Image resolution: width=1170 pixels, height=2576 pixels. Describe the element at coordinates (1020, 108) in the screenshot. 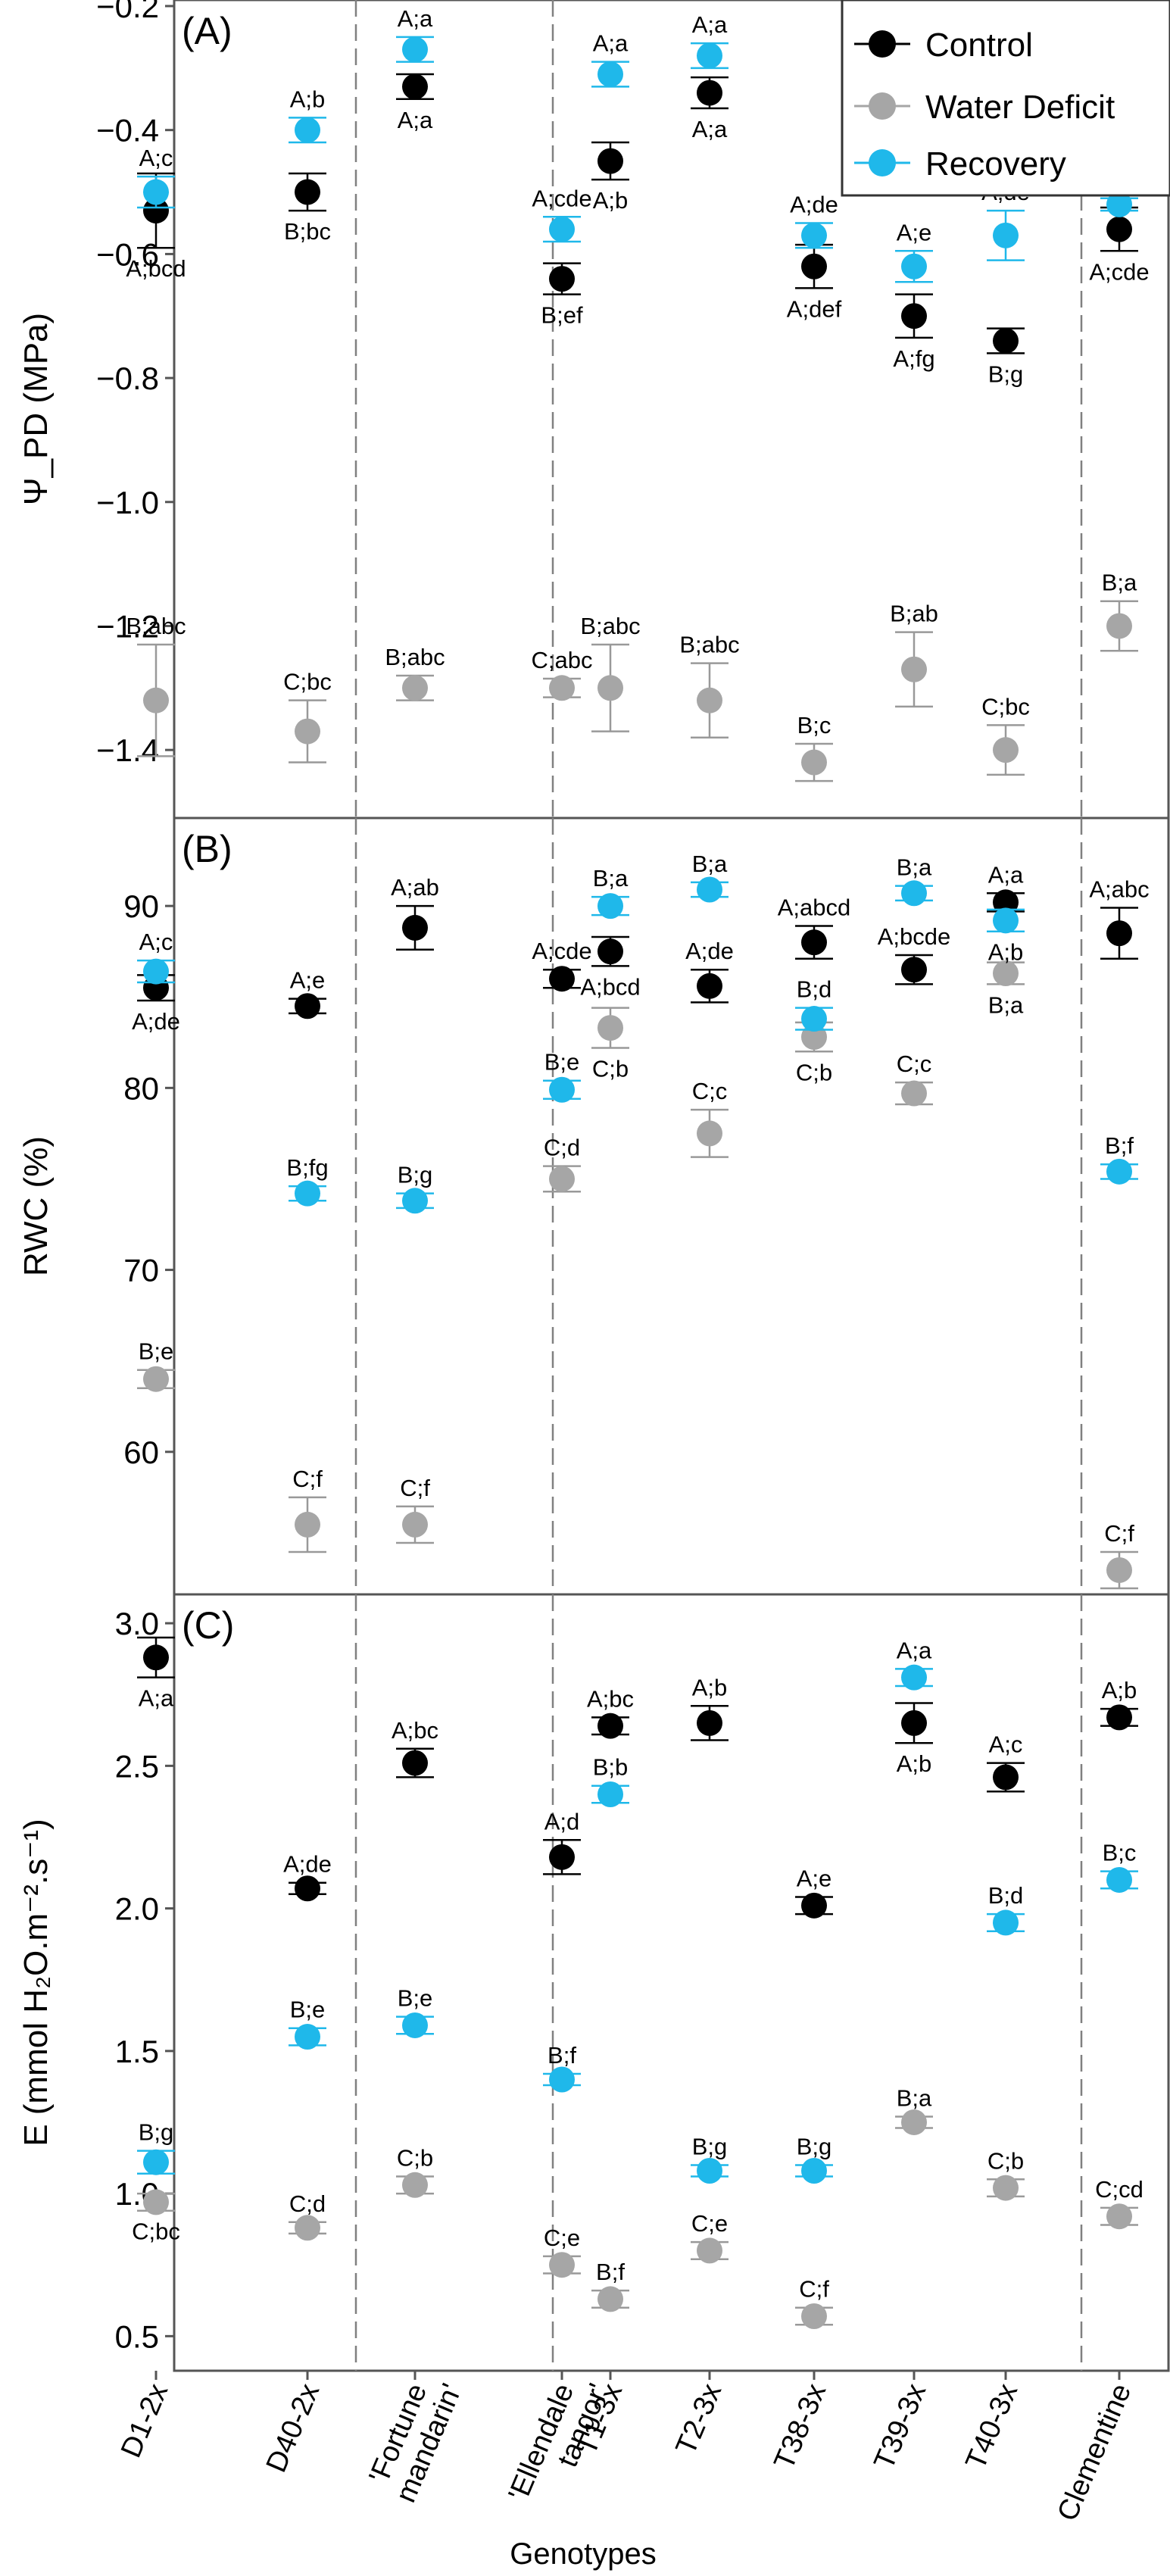

I see `legend-label-deficit: Water Deficit` at that location.